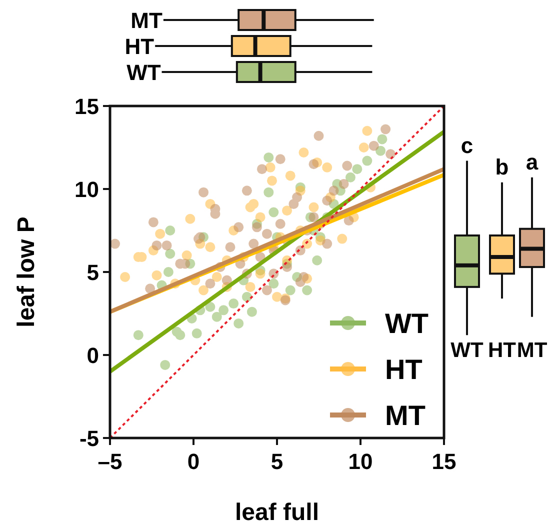 This screenshot has height=529, width=552. I want to click on x-axis-title: leaf full, so click(277, 512).